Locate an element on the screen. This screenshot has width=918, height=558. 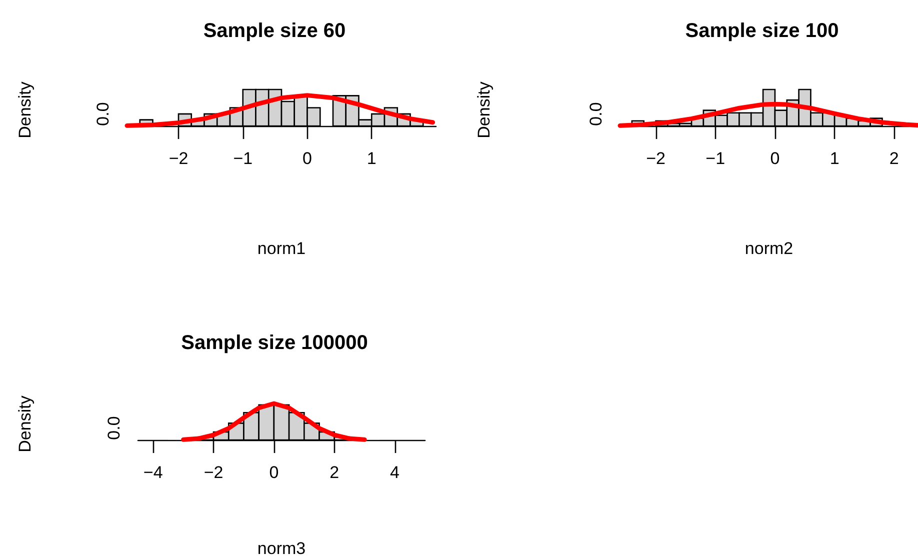
x-tick-label: 4 is located at coordinates (395, 472).